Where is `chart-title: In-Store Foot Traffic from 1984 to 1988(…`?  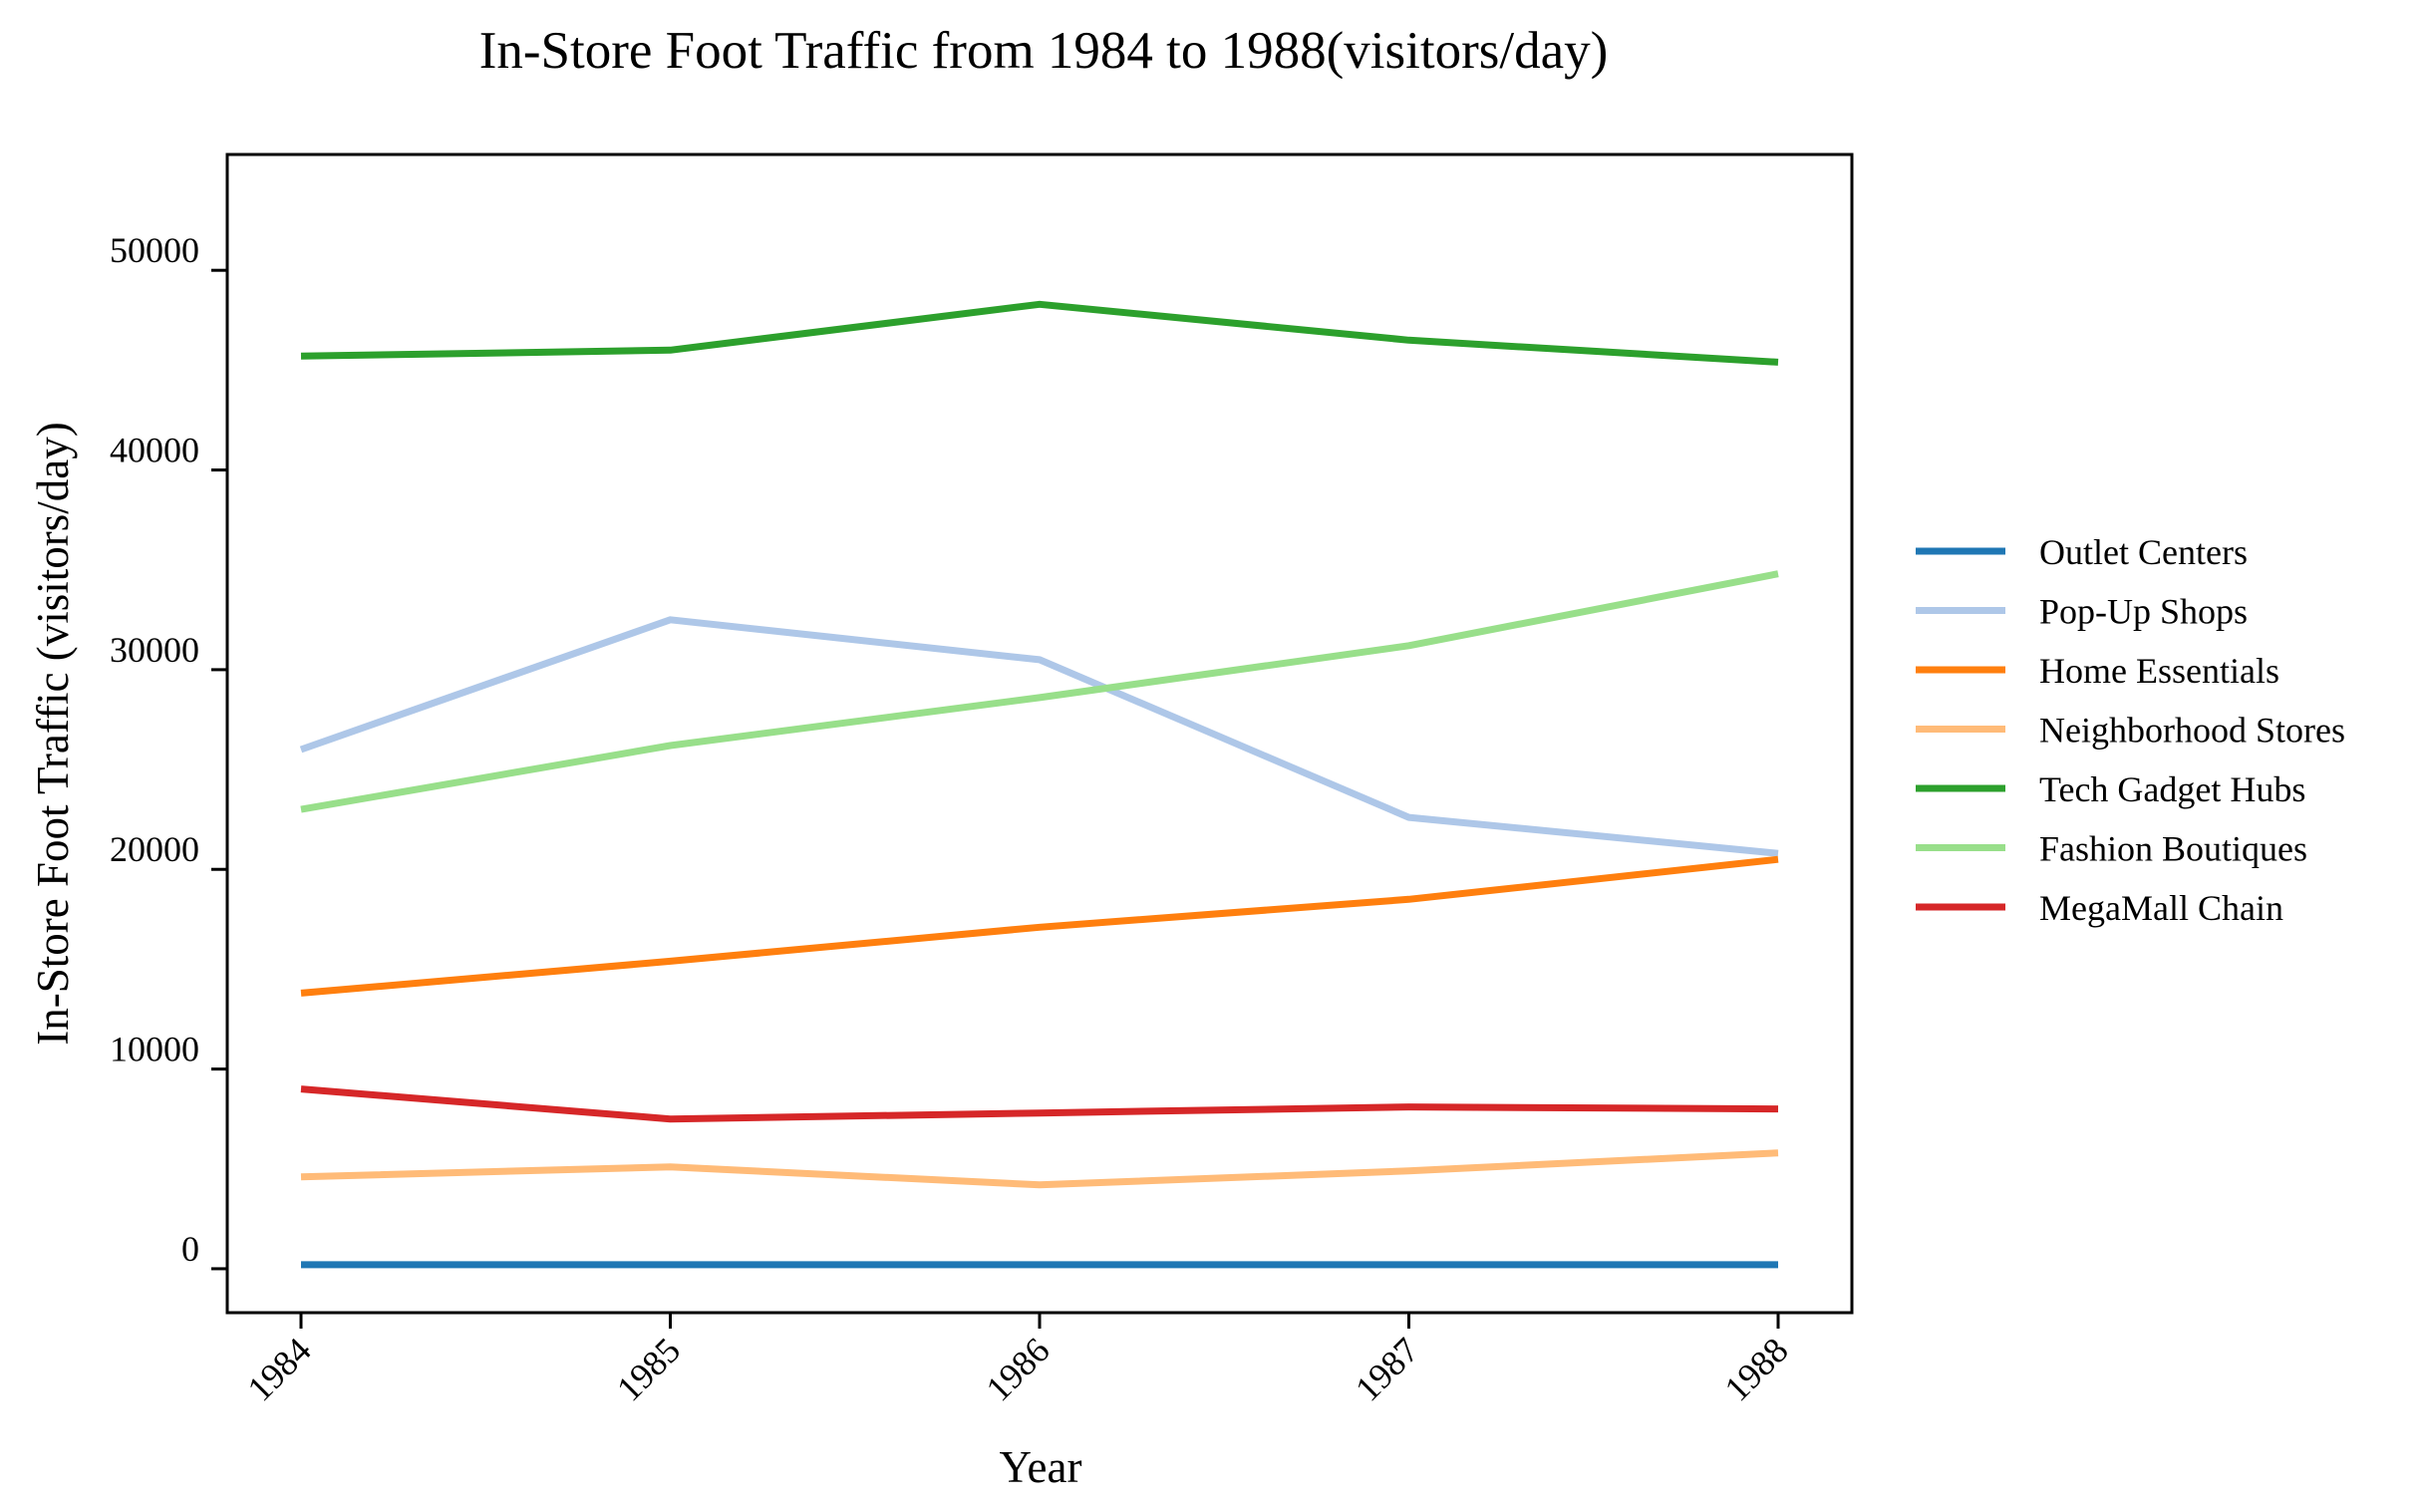 chart-title: In-Store Foot Traffic from 1984 to 1988(… is located at coordinates (1044, 51).